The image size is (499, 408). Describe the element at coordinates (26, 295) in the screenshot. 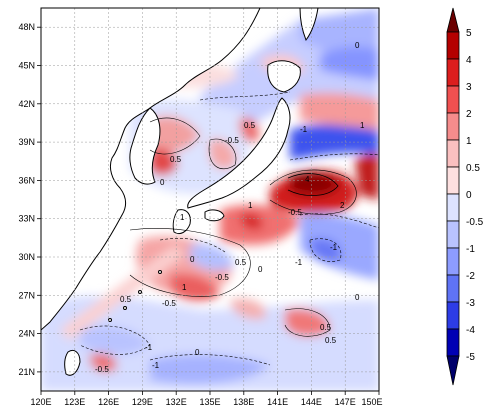

I see `lat-label: 27N` at that location.